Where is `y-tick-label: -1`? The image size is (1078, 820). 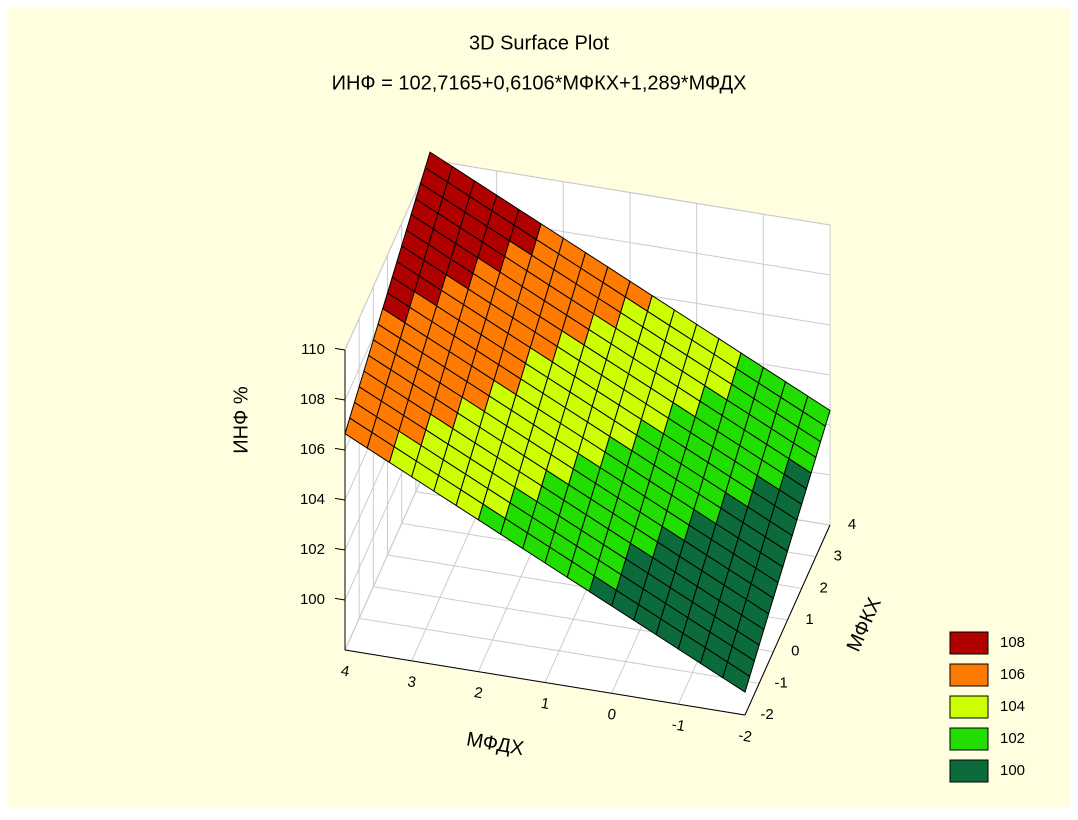 y-tick-label: -1 is located at coordinates (780, 682).